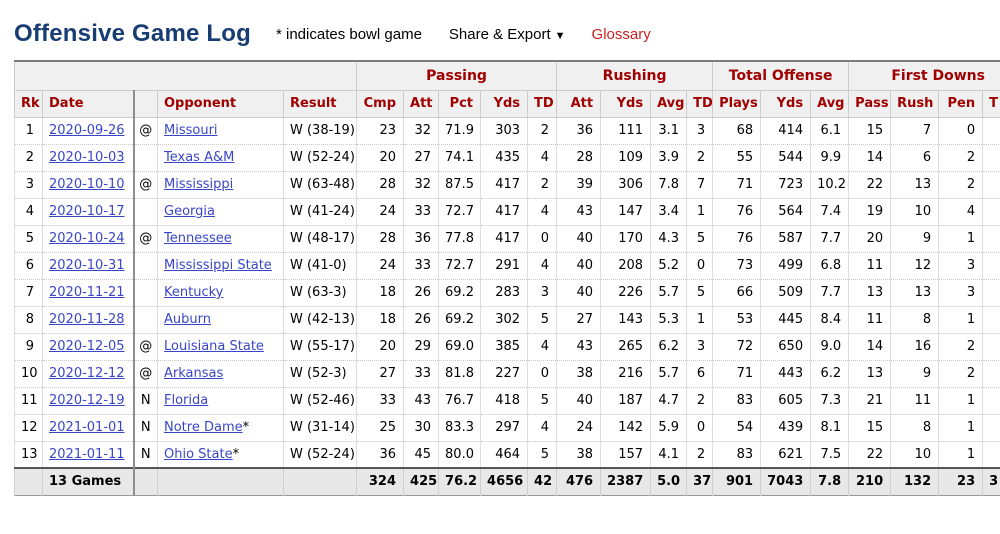 The height and width of the screenshot is (534, 1000). Describe the element at coordinates (626, 103) in the screenshot. I see `col-header-yds-11: Yds` at that location.